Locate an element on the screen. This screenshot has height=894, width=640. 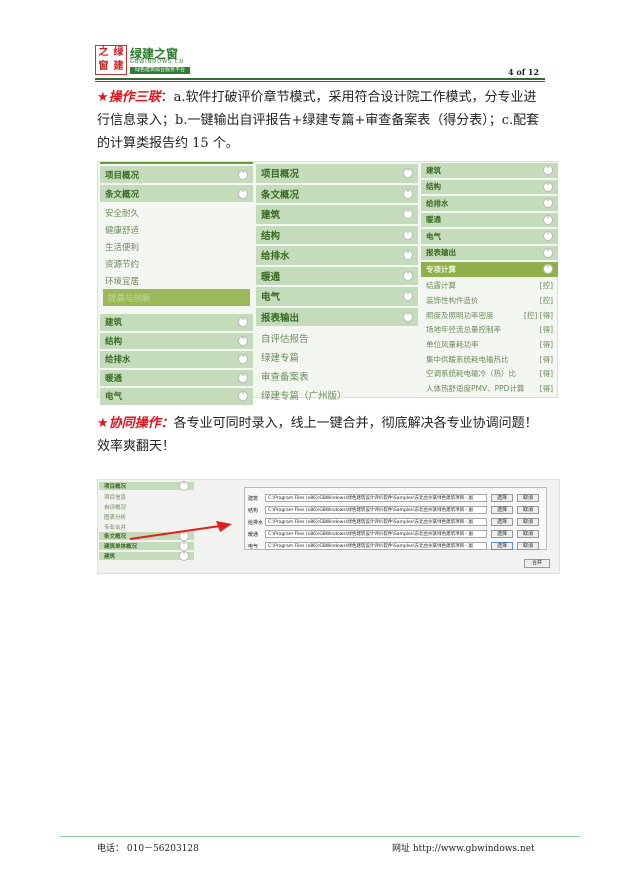
menu-item: 安全耐久 is located at coordinates (176, 212).